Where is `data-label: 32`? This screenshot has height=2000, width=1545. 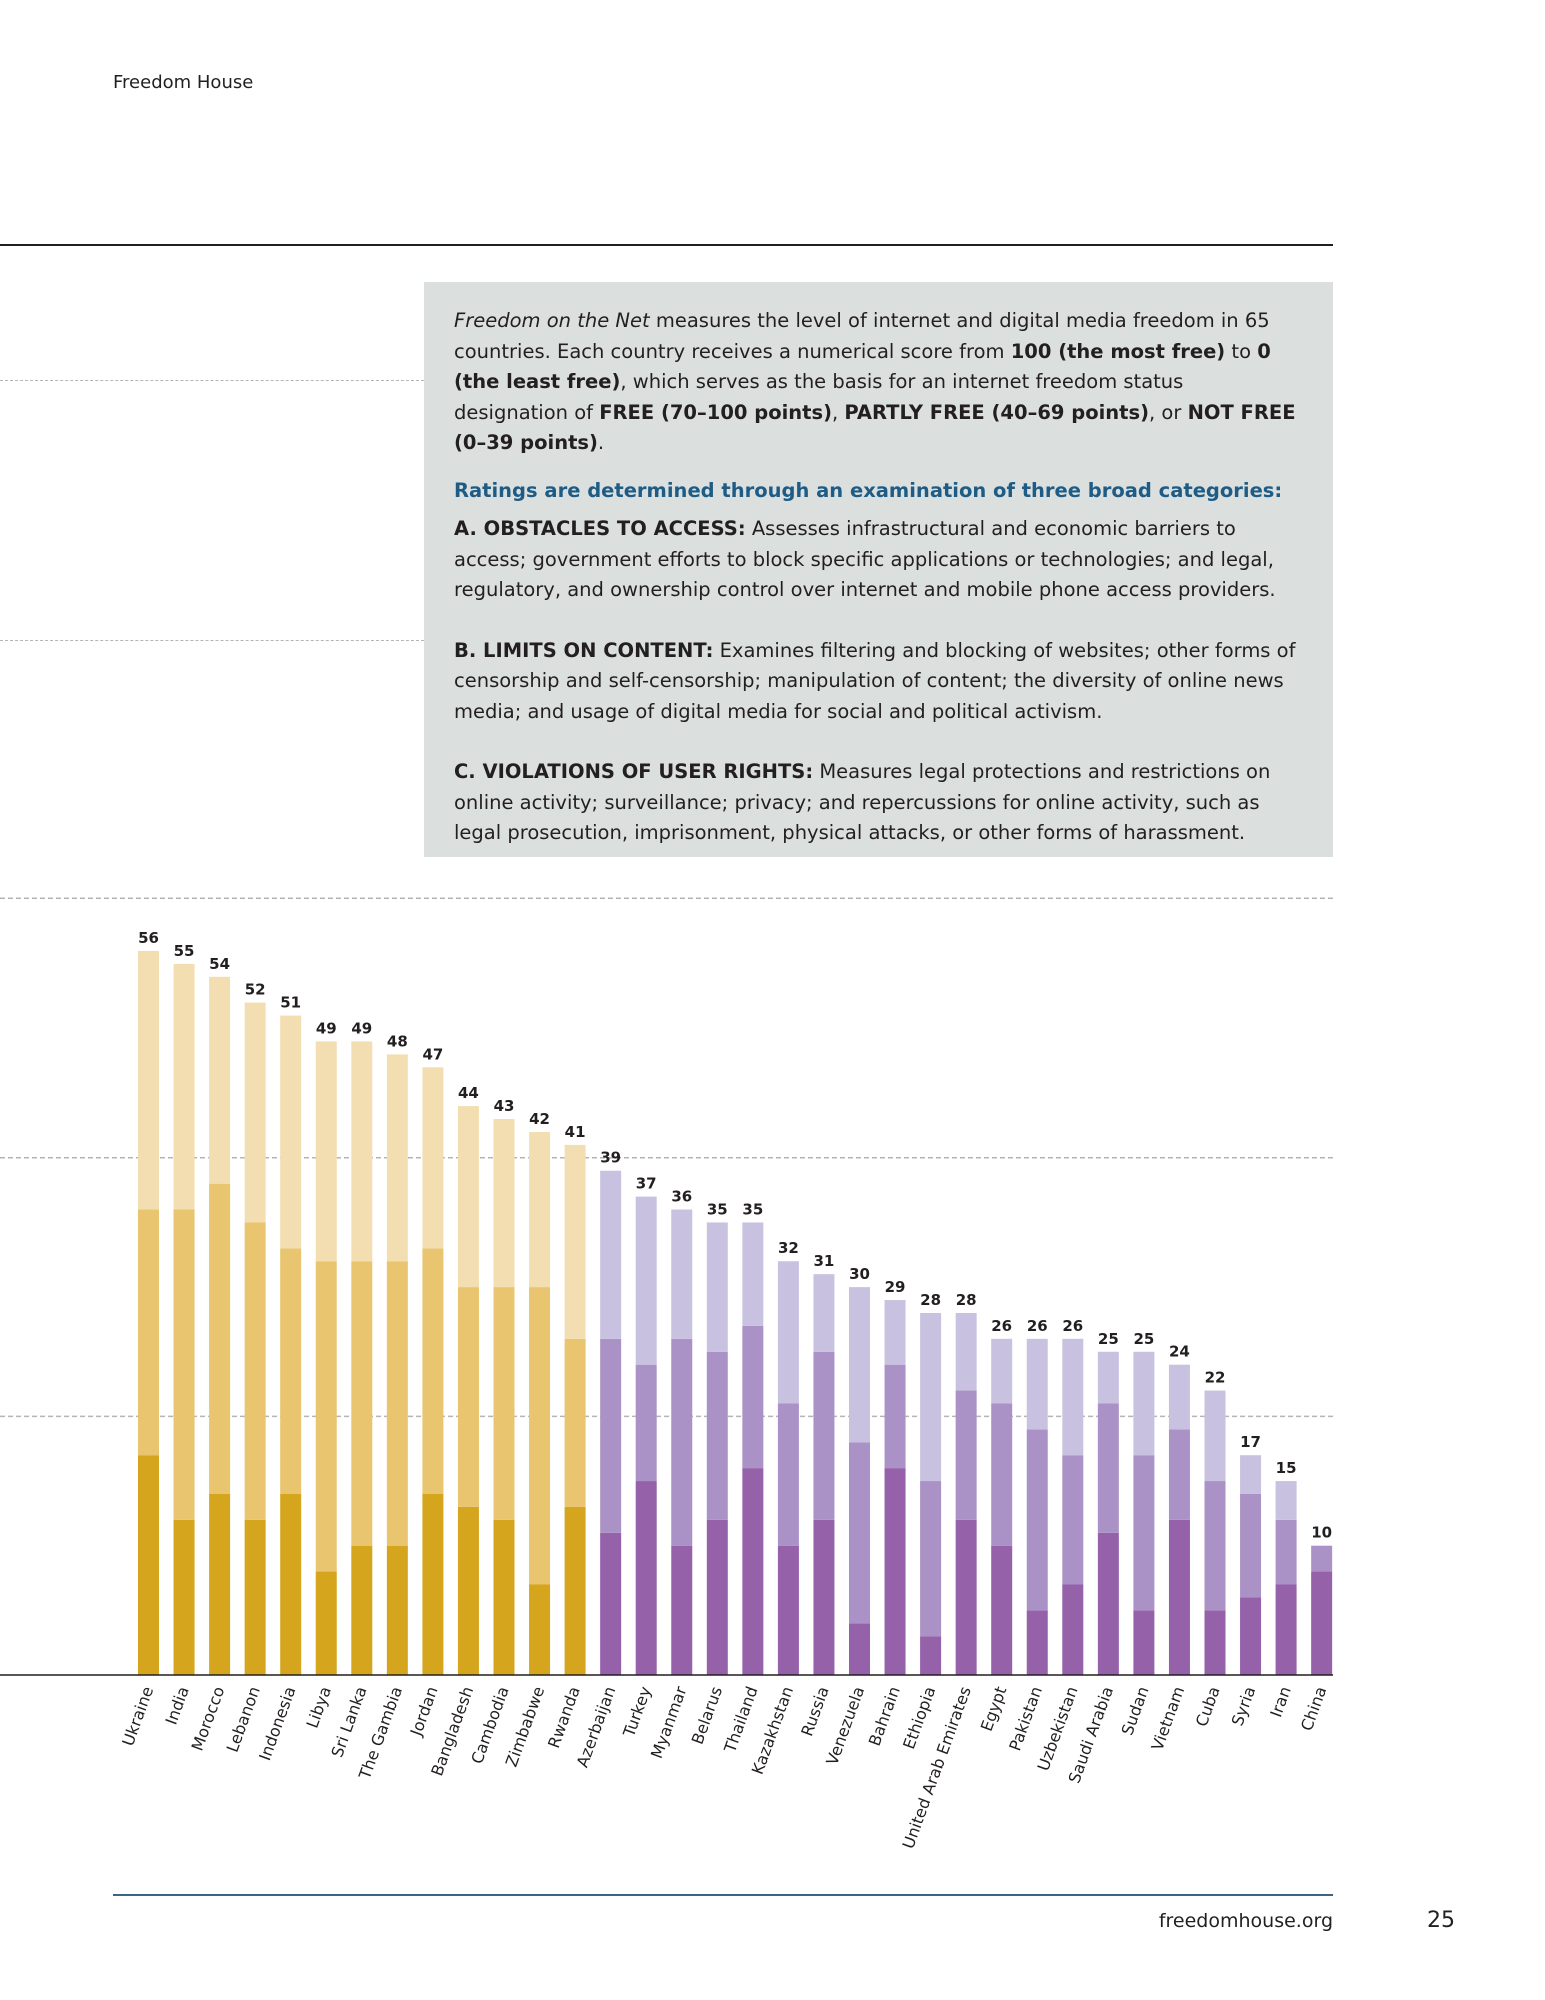 data-label: 32 is located at coordinates (788, 1248).